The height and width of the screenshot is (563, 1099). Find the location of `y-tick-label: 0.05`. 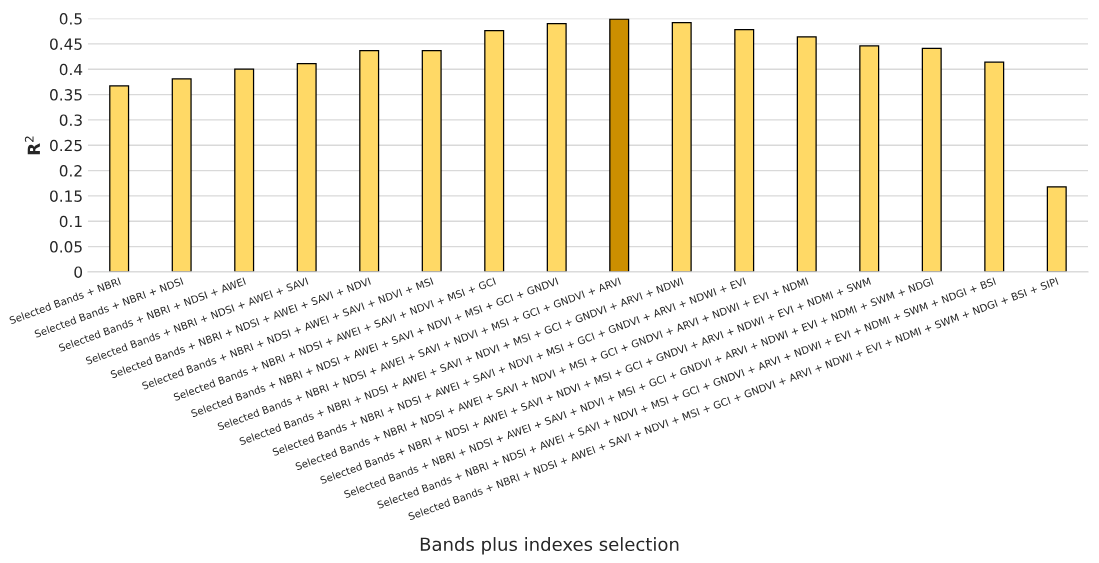

y-tick-label: 0.05 is located at coordinates (66, 247).